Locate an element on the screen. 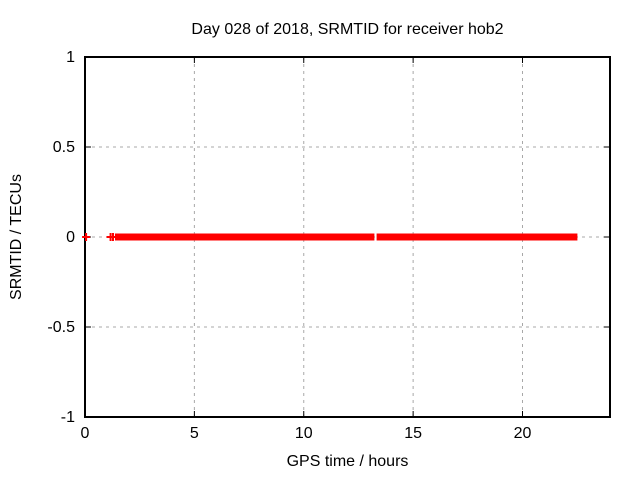 Image resolution: width=640 pixels, height=480 pixels. y-tick-label: -0.5 is located at coordinates (61, 327).